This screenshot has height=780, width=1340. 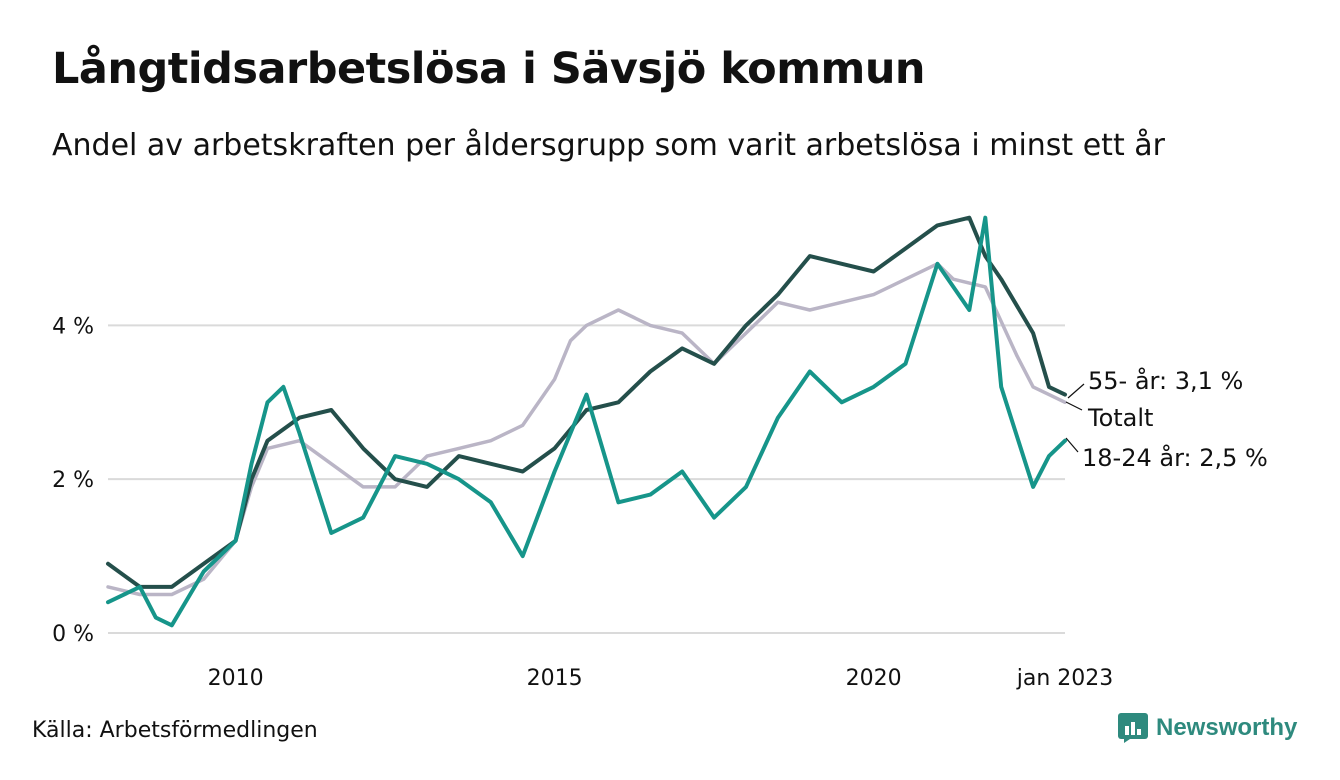 What do you see at coordinates (1120, 418) in the screenshot?
I see `end-label-total: Totalt` at bounding box center [1120, 418].